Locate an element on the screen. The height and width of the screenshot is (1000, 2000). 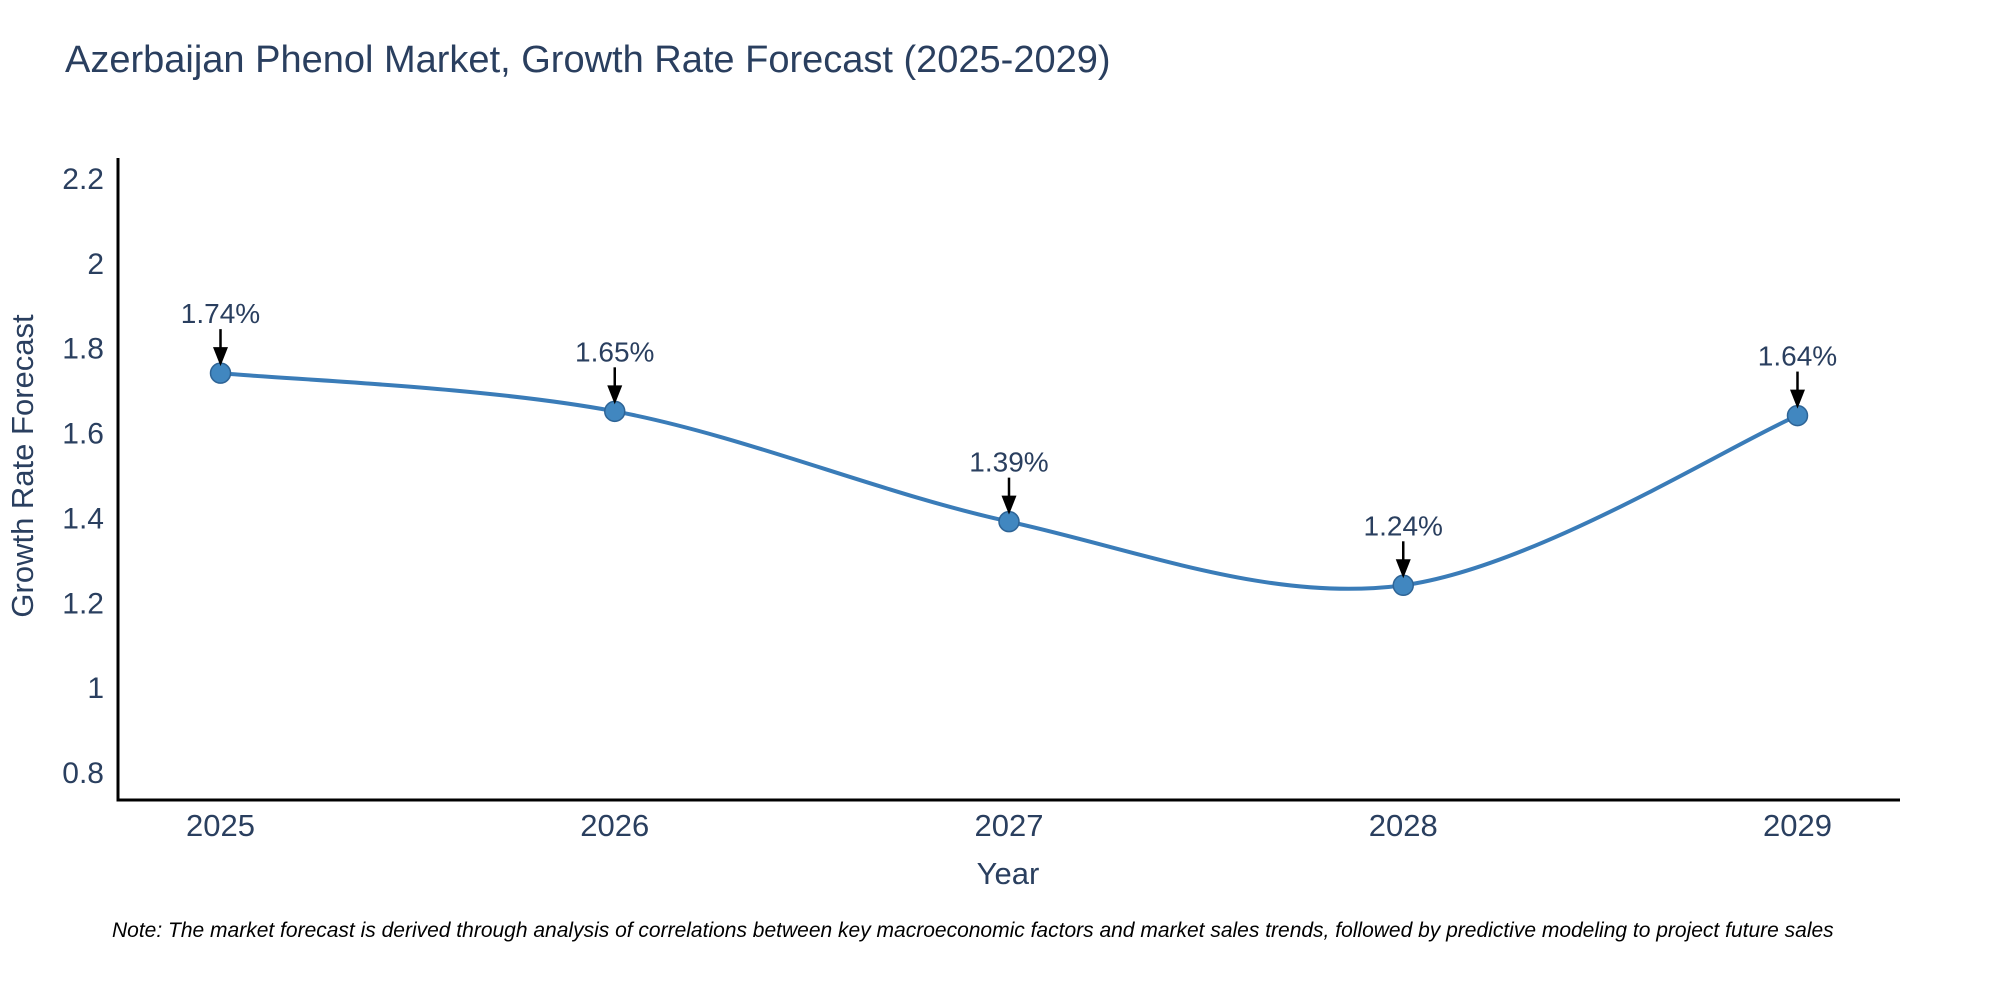
y-tick-label: 0.8 is located at coordinates (83, 773).